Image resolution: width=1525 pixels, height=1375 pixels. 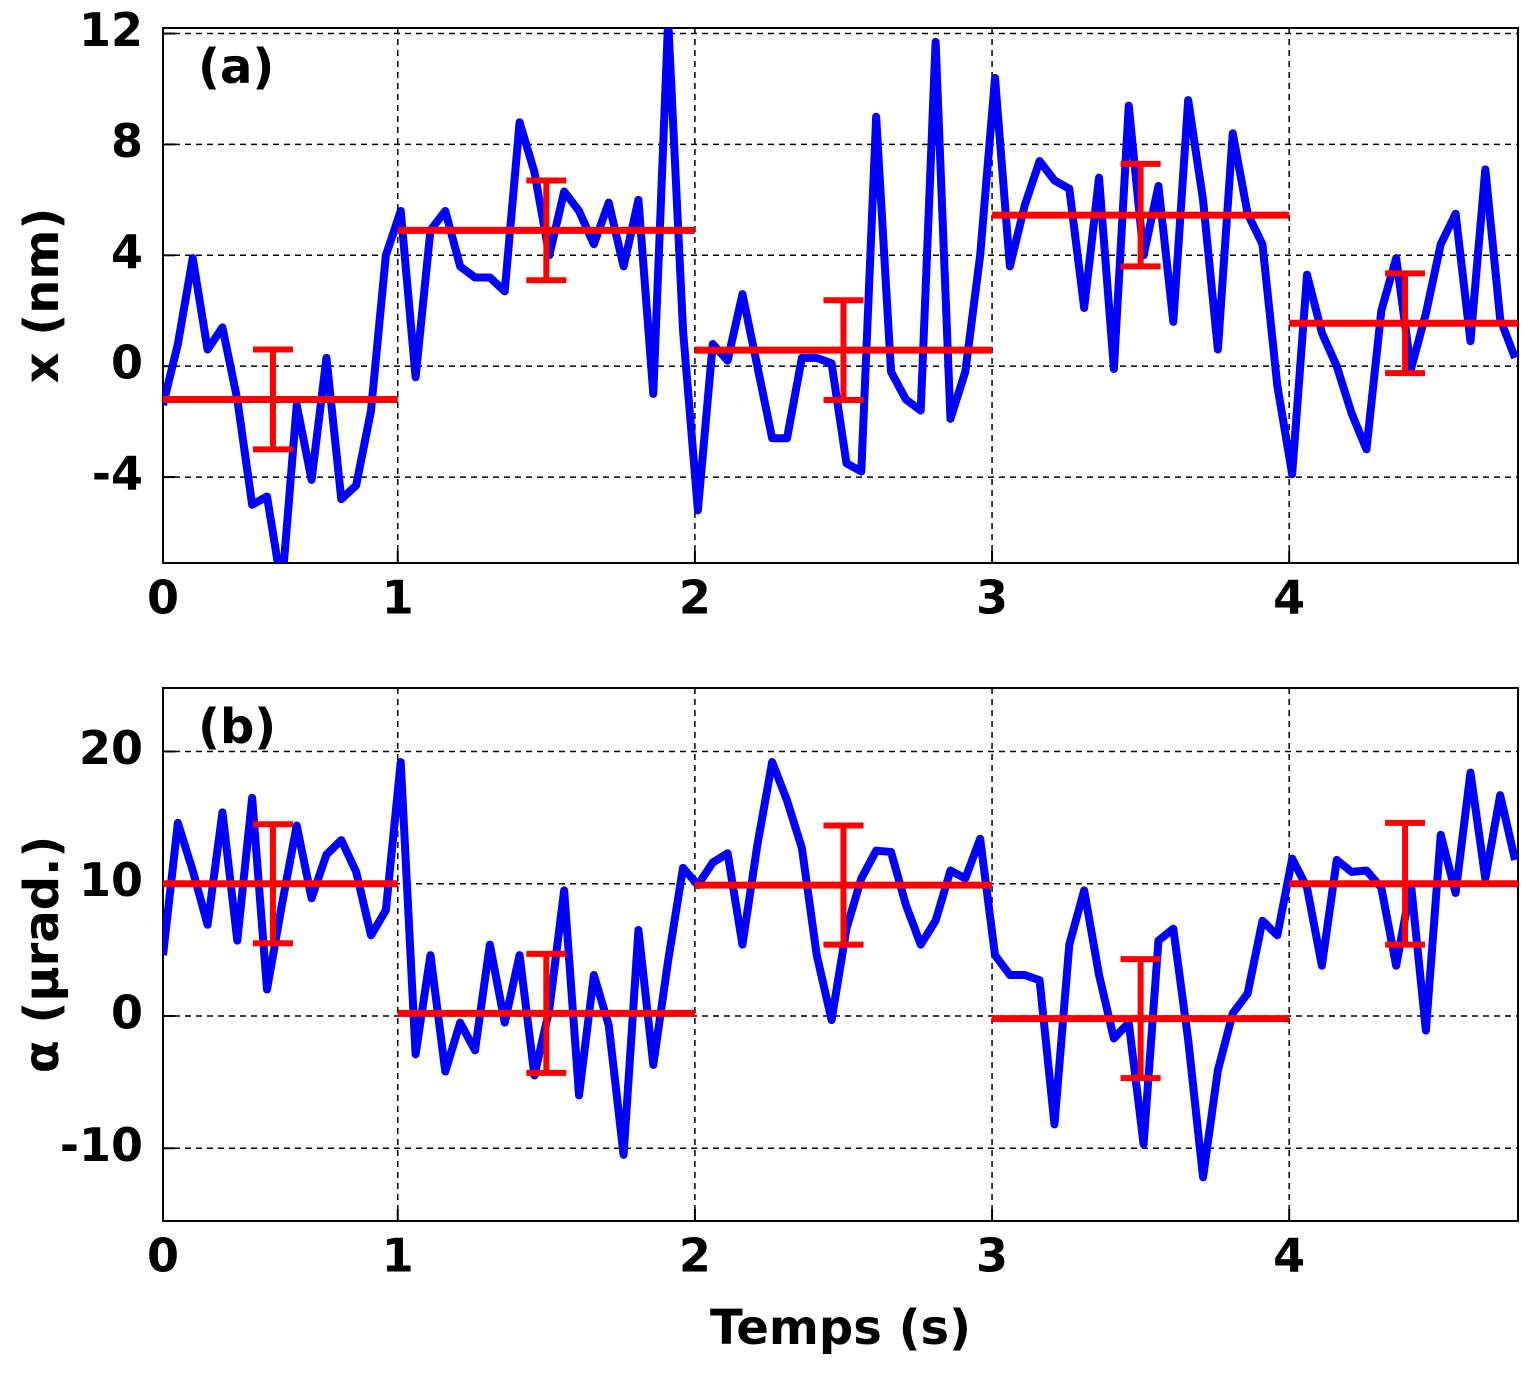 I want to click on panel-label: (a), so click(x=236, y=67).